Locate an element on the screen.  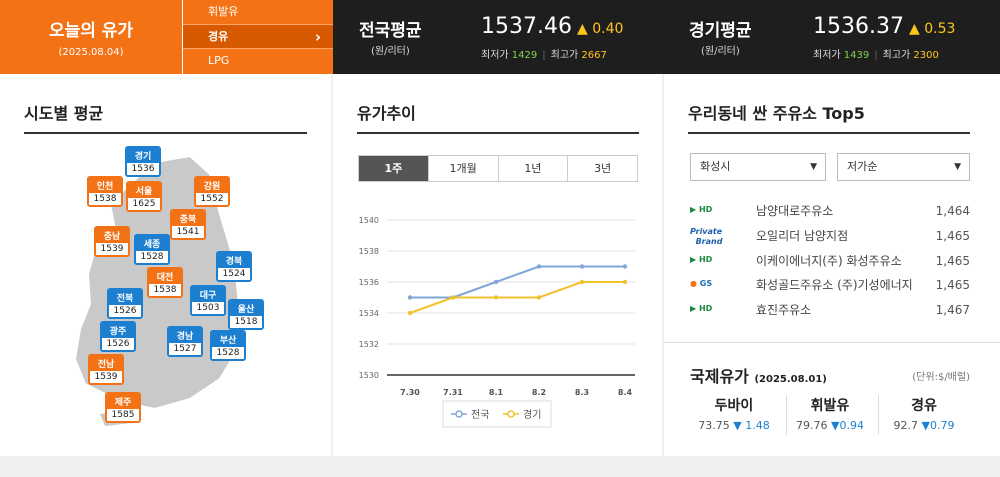
region-name: 세종 is located at coordinates (152, 243).